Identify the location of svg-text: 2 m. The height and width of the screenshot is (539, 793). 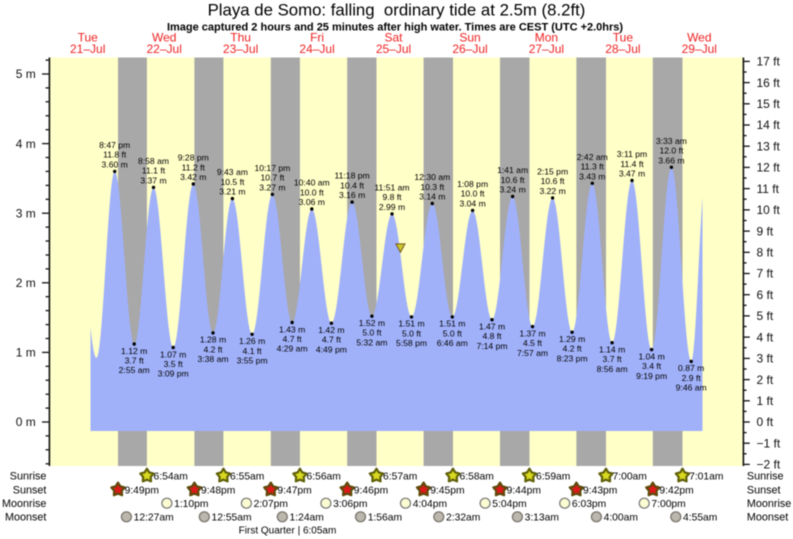
(26, 283).